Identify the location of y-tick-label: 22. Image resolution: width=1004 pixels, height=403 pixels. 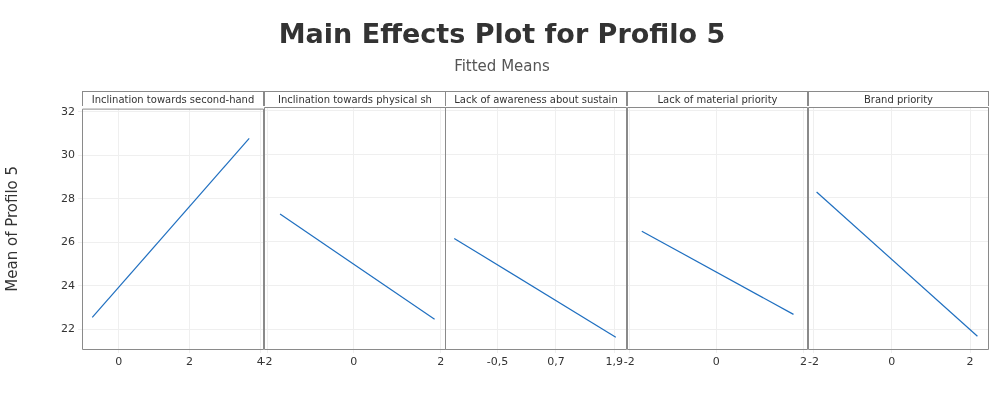
(68, 329).